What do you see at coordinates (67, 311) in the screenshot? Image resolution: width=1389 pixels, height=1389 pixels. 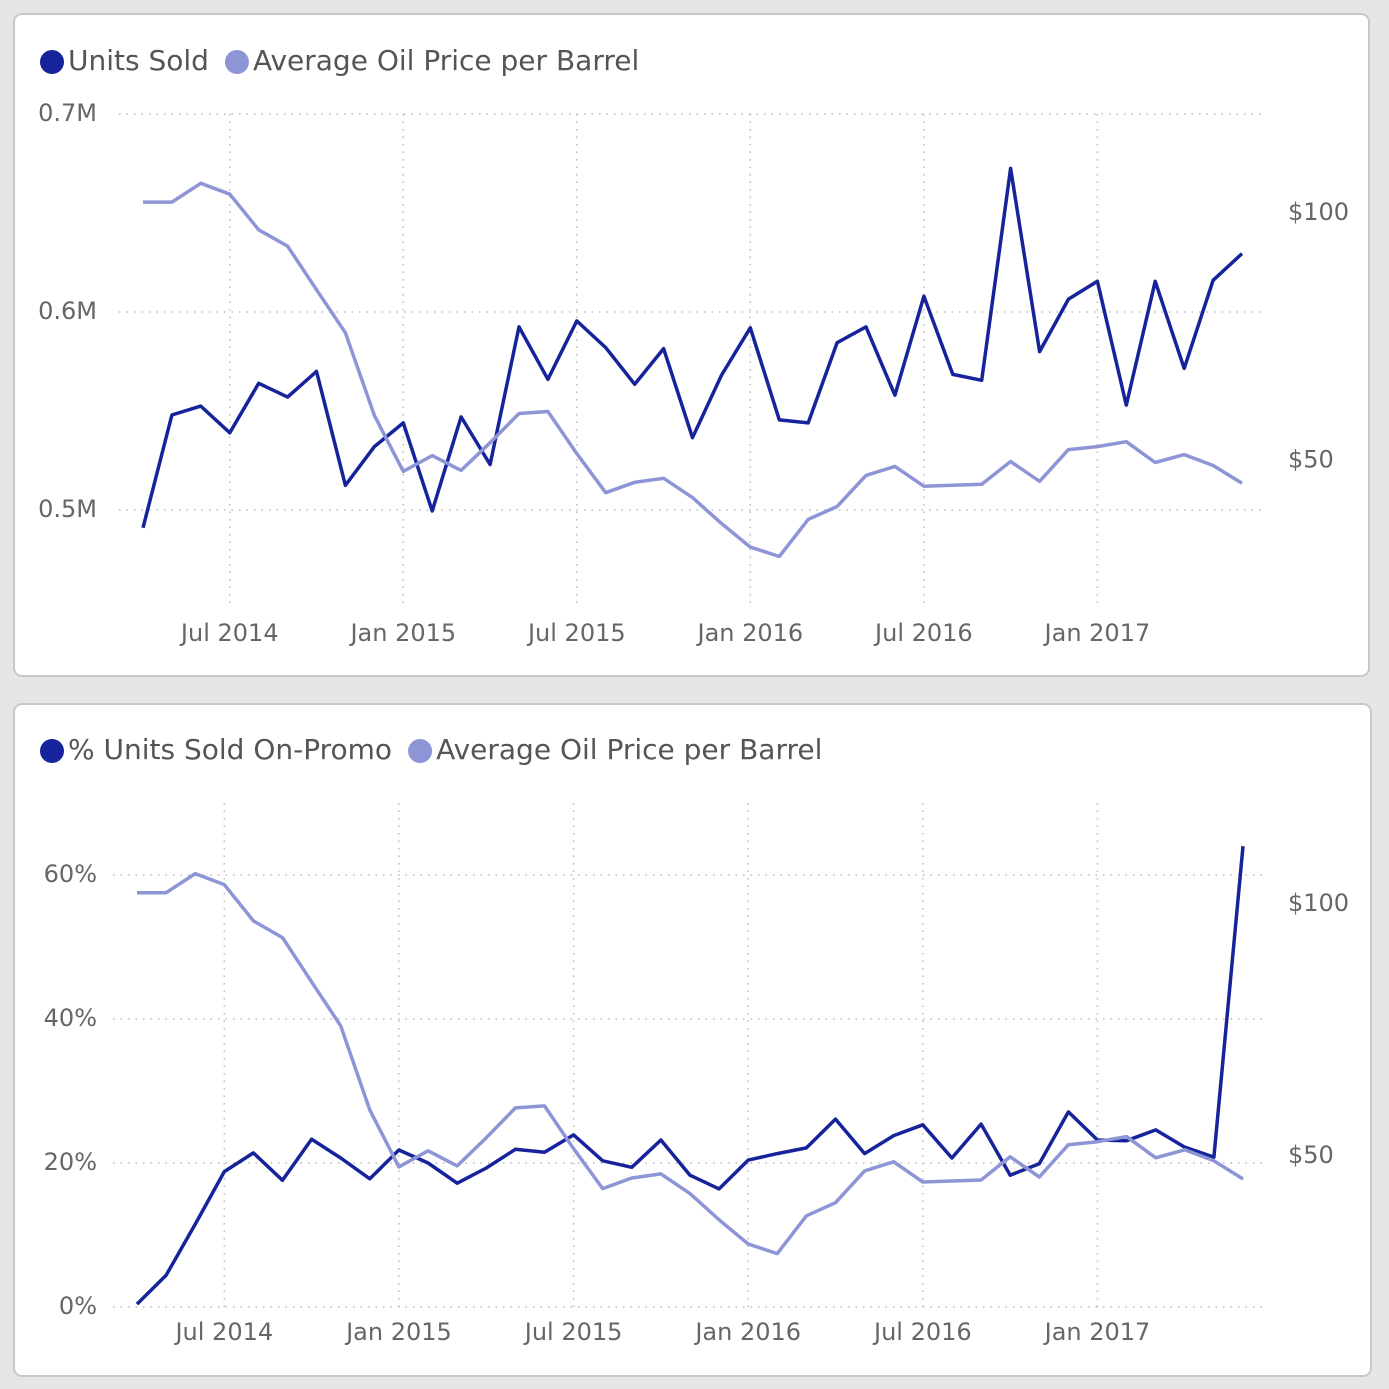 I see `y-tick-label: 0.6M` at bounding box center [67, 311].